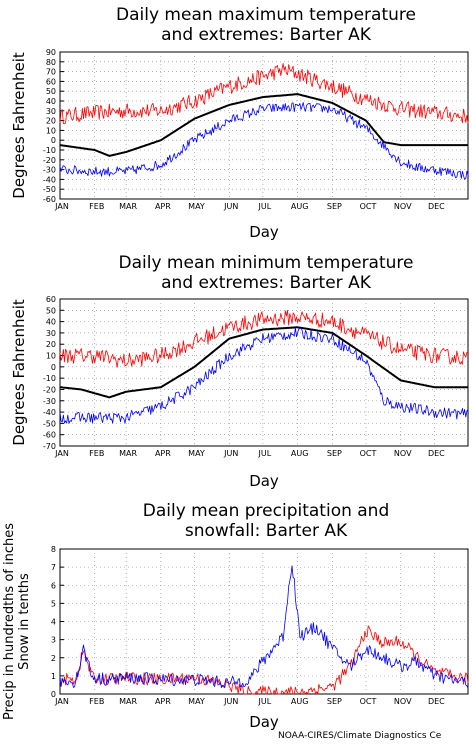  What do you see at coordinates (53, 658) in the screenshot?
I see `y-tick-label: 2` at bounding box center [53, 658].